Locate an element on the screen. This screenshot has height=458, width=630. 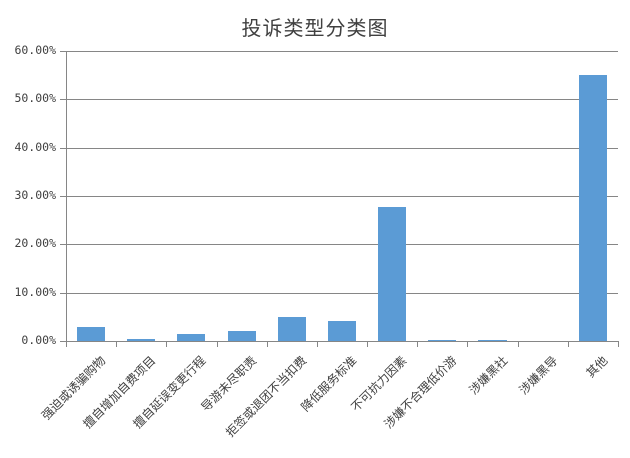
x-axis-category-label: 其他 is located at coordinates (597, 367).